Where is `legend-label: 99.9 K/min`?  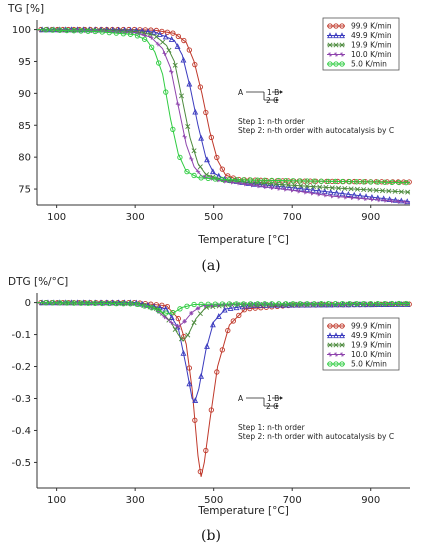 legend-label: 99.9 K/min is located at coordinates (371, 26).